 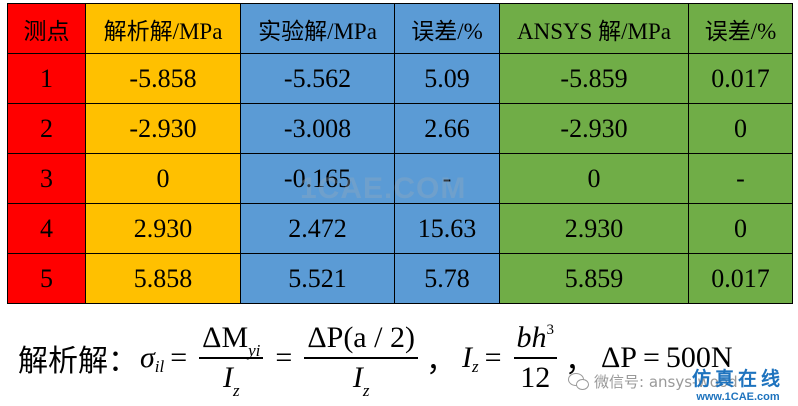 I want to click on table-row: 2 -2.930 -3.008 2.66 -2.930 0, so click(x=400, y=128).